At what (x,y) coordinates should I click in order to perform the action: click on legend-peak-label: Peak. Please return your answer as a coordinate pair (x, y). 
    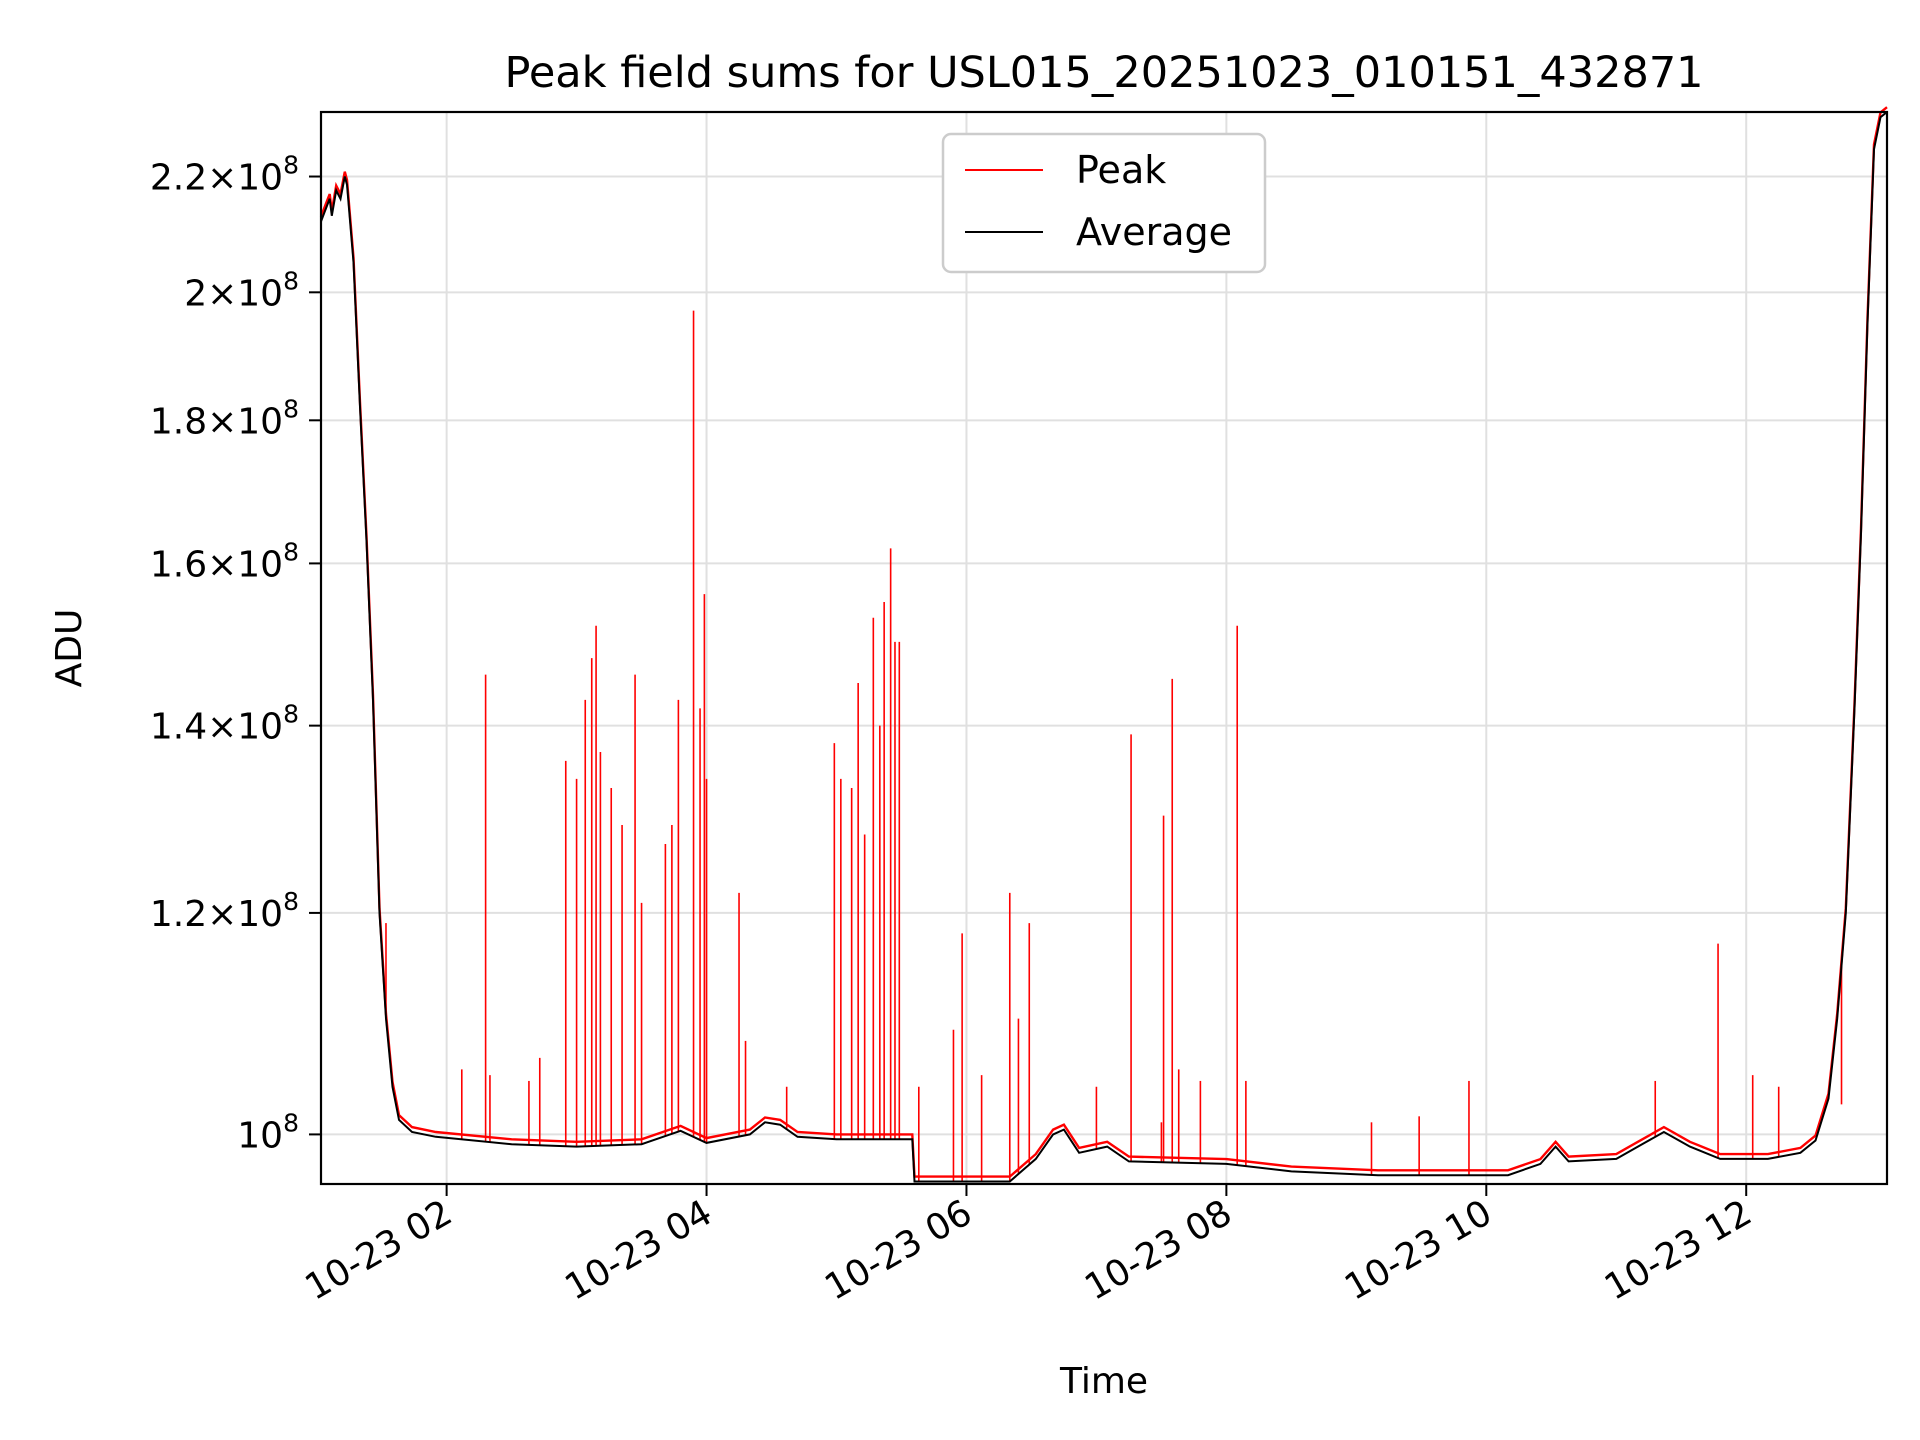
    Looking at the image, I should click on (1121, 170).